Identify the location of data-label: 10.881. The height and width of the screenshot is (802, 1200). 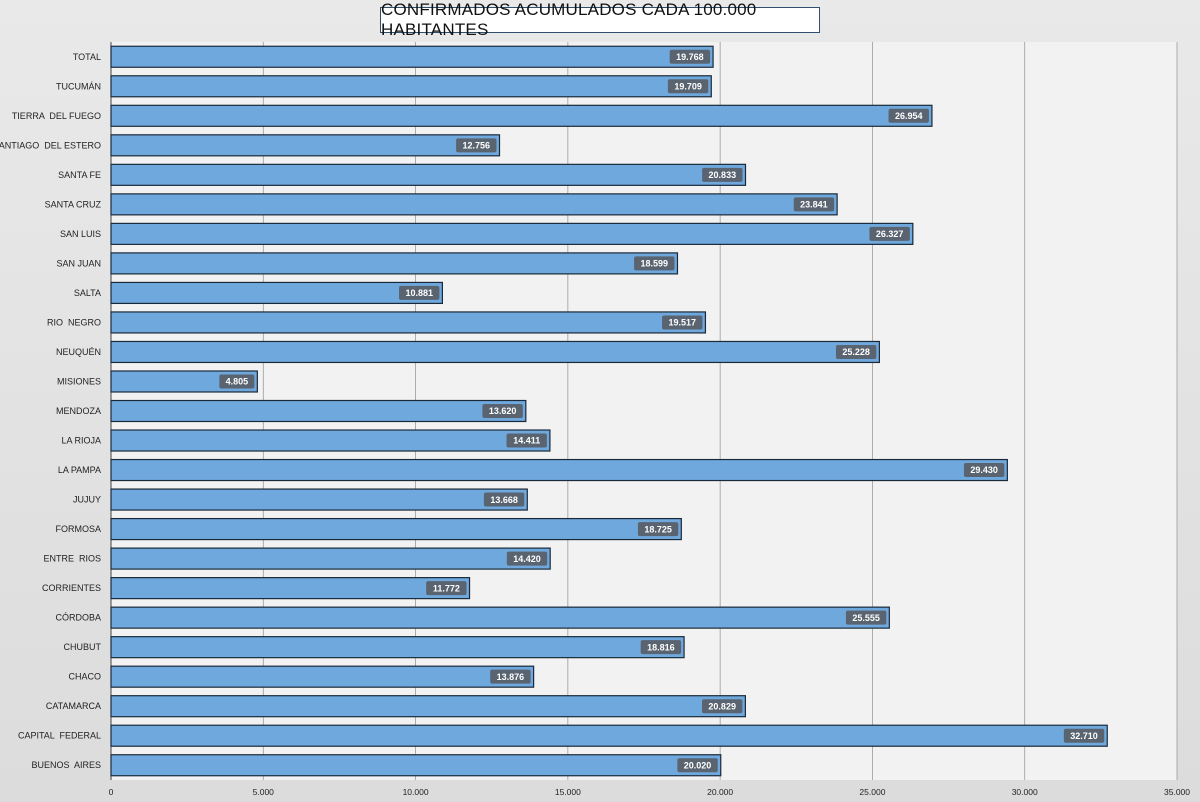
(419, 293).